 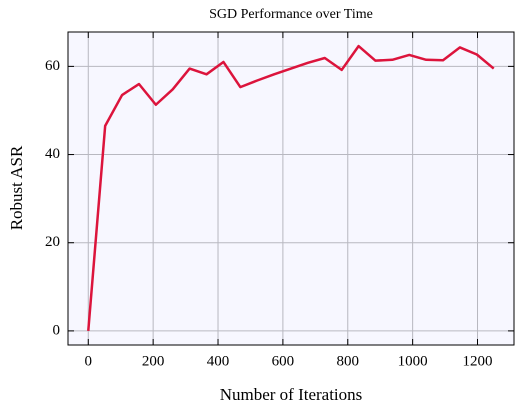 What do you see at coordinates (413, 361) in the screenshot?
I see `x-tick-label: 1000` at bounding box center [413, 361].